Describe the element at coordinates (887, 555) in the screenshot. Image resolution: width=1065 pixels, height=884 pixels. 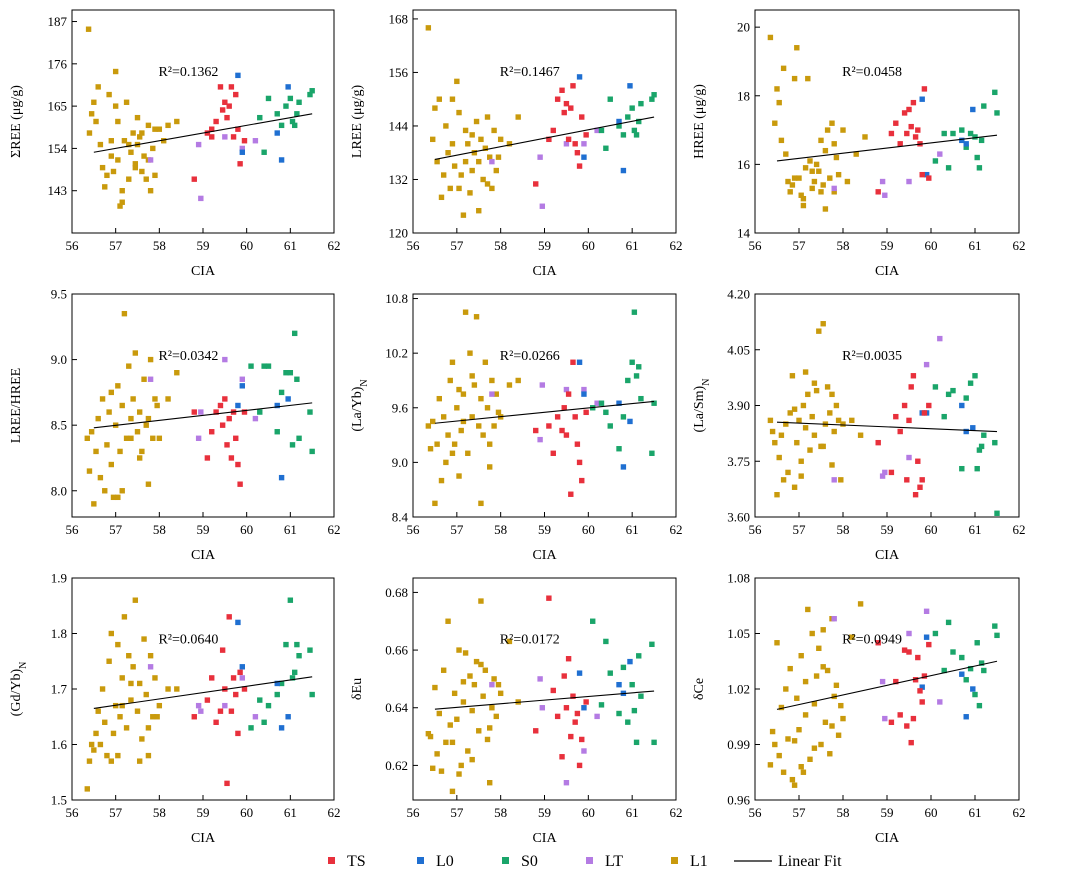
I see `x-axis-label: CIA` at that location.